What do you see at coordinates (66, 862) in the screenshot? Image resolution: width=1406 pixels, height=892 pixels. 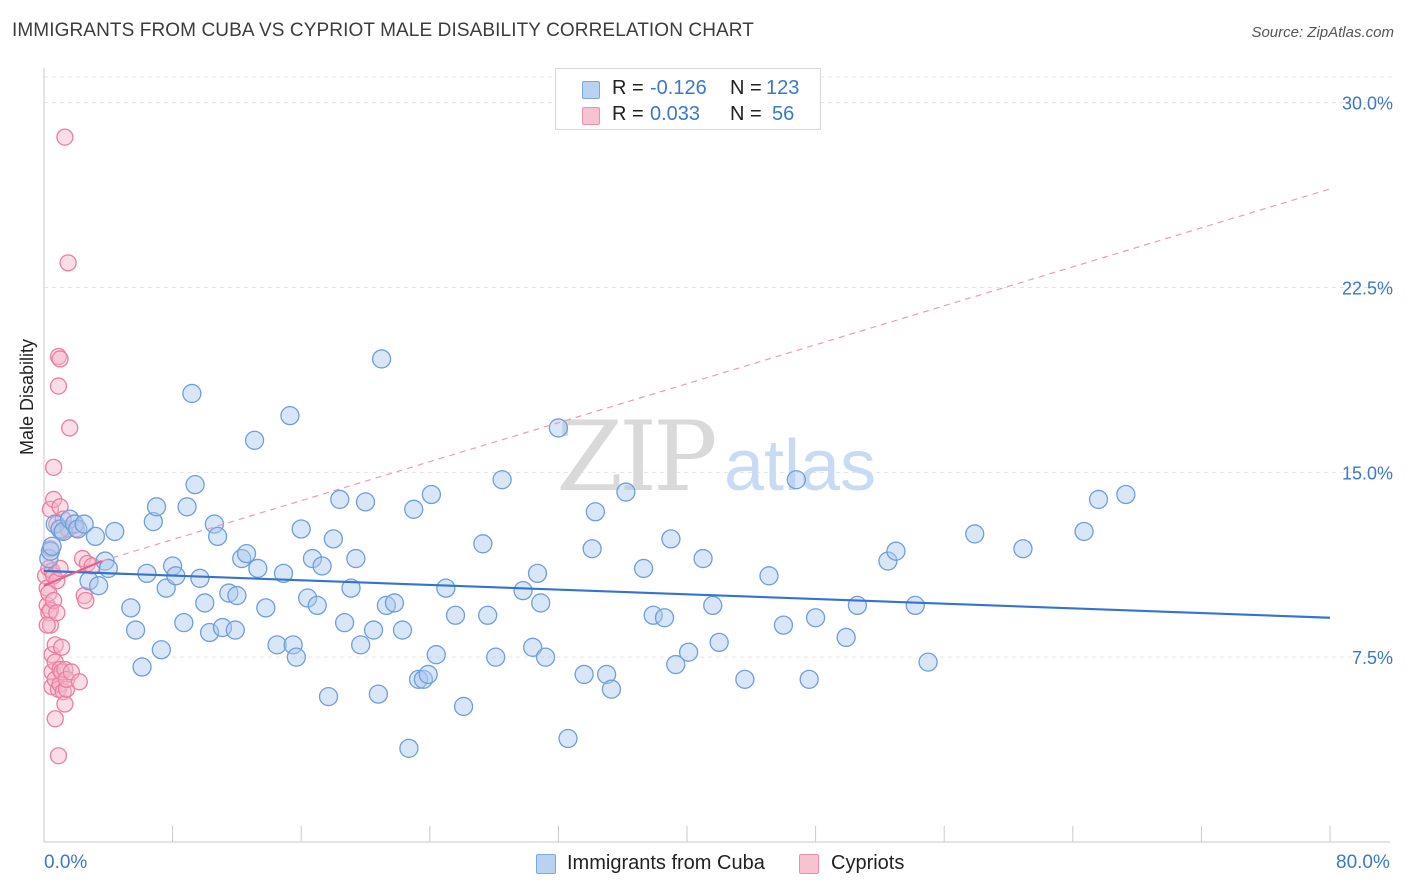 I see `x-tick-label-min: 0.0%` at bounding box center [66, 862].